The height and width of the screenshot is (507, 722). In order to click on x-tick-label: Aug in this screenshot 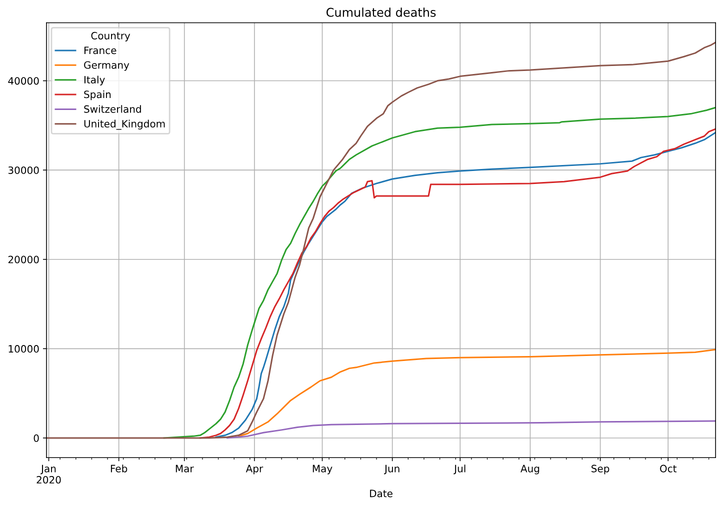, I will do `click(530, 469)`.